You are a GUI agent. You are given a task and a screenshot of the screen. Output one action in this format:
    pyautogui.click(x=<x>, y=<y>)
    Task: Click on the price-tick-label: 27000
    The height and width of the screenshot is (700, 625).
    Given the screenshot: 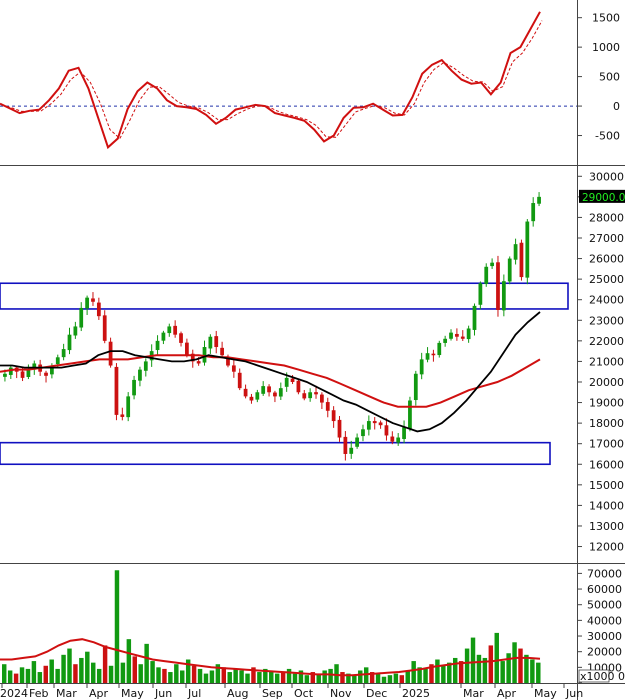 What is the action you would take?
    pyautogui.click(x=606, y=238)
    